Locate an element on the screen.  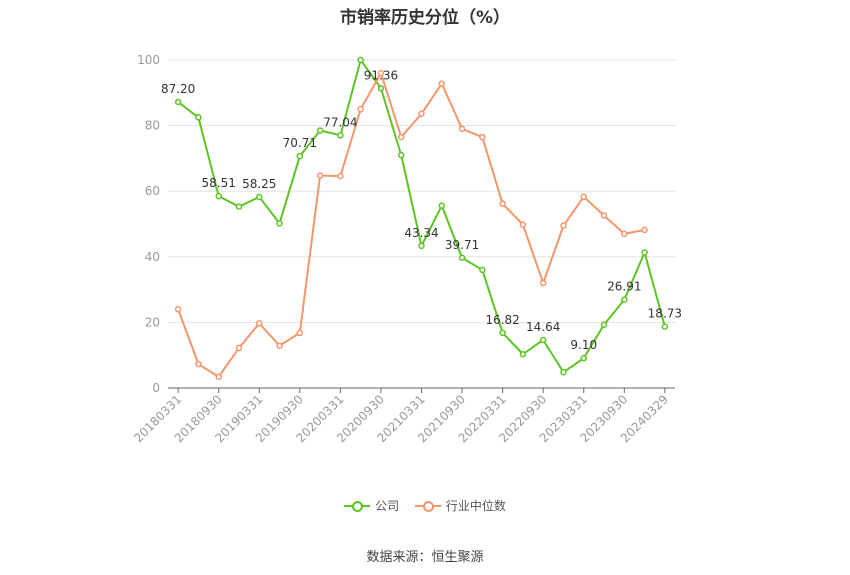
data-label: 16.82 is located at coordinates (502, 320).